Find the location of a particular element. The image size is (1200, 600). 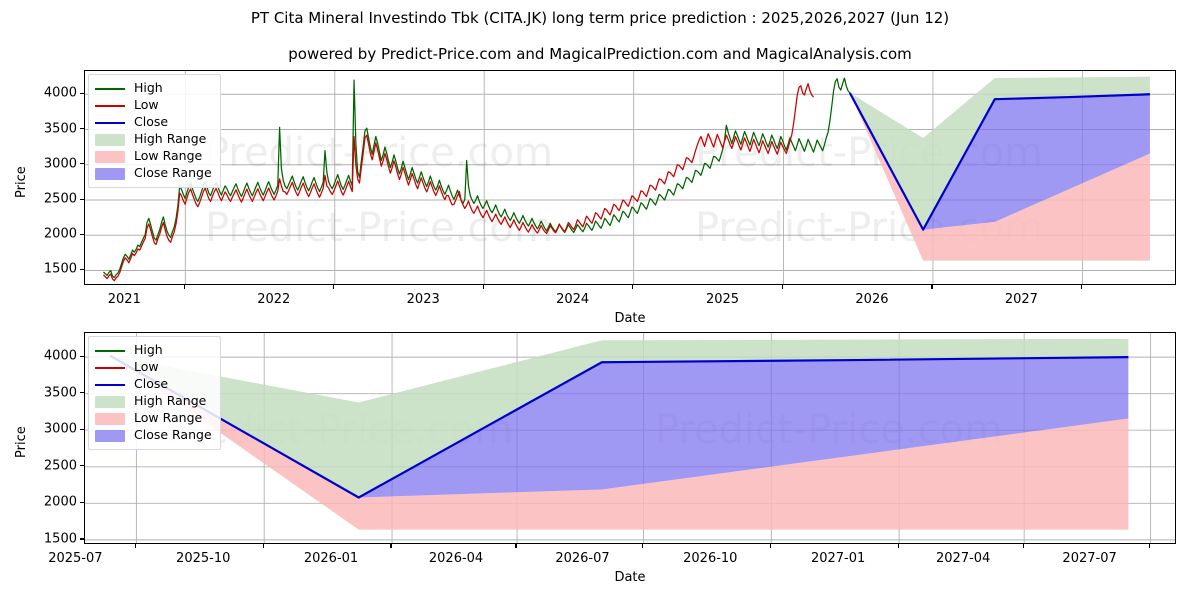

legend-swatch-low-icon is located at coordinates (110, 106).